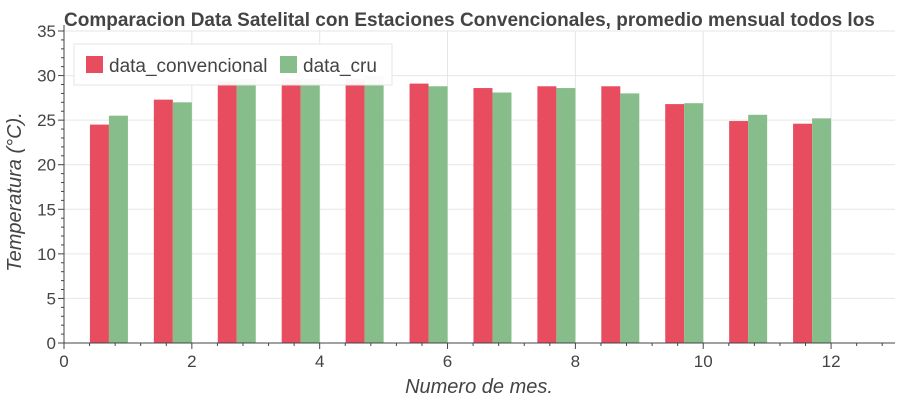 This screenshot has height=400, width=900. I want to click on legend: data_convencional data_cru, so click(233, 64).